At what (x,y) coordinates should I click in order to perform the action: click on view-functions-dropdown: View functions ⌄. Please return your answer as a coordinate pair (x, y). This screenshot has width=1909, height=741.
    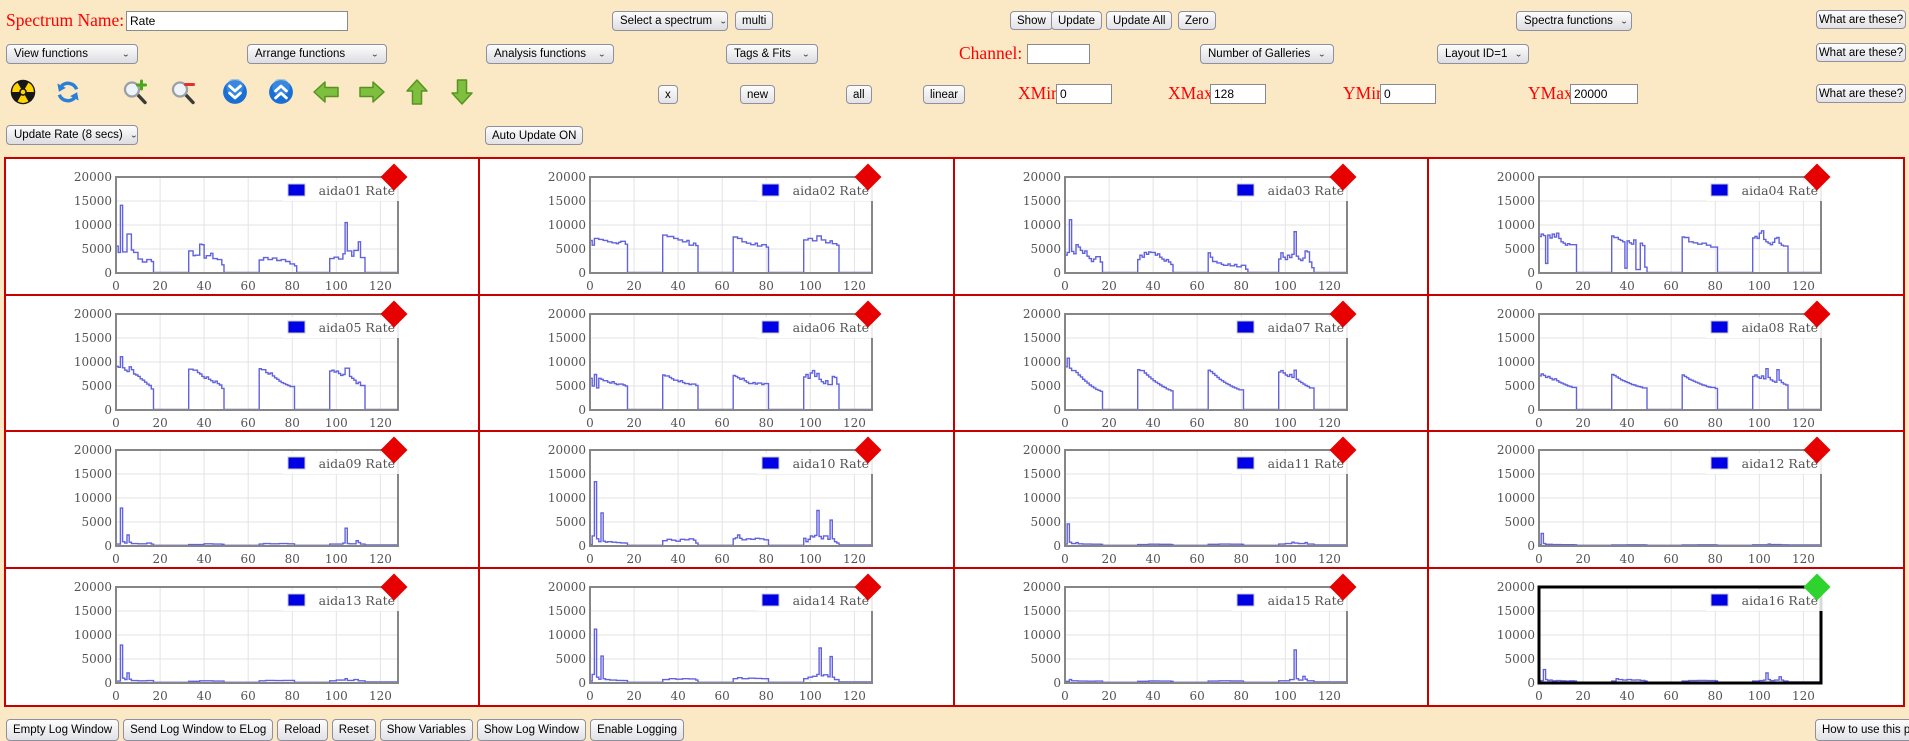
    Looking at the image, I should click on (72, 54).